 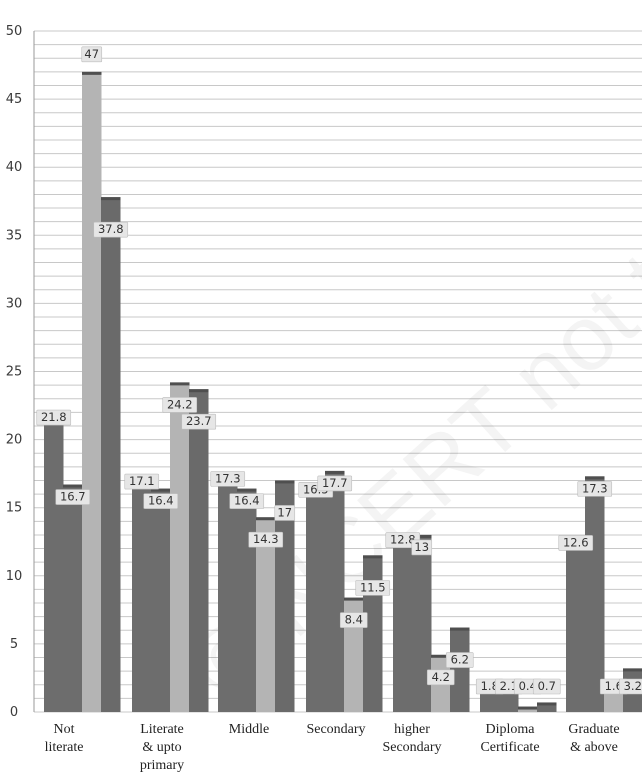 What do you see at coordinates (64, 729) in the screenshot?
I see `x-category-label: Not` at bounding box center [64, 729].